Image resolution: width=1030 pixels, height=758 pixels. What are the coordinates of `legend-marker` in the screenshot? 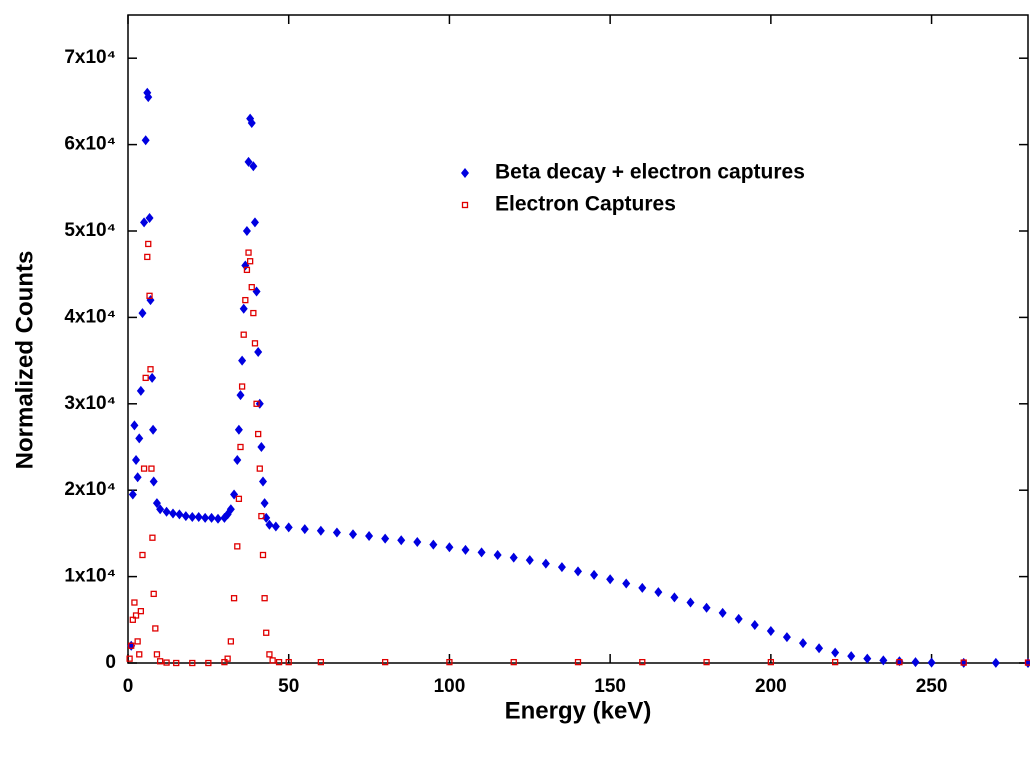 It's located at (465, 173).